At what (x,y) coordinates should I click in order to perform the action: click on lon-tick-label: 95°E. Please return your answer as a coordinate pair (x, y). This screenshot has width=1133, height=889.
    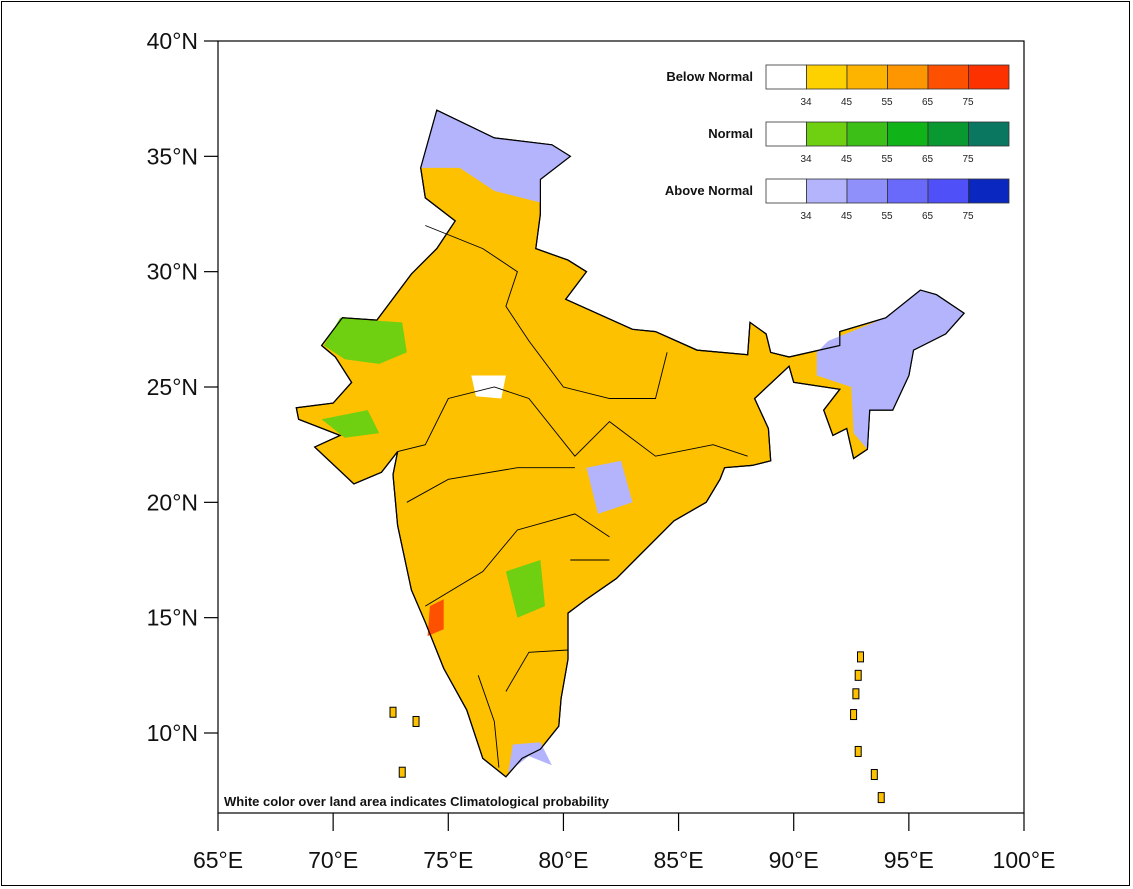
    Looking at the image, I should click on (909, 860).